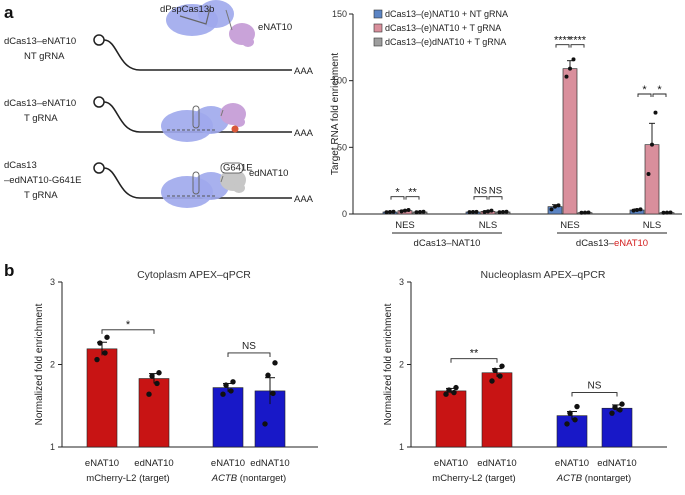  I want to click on y-tick-label: 3, so click(52, 282).